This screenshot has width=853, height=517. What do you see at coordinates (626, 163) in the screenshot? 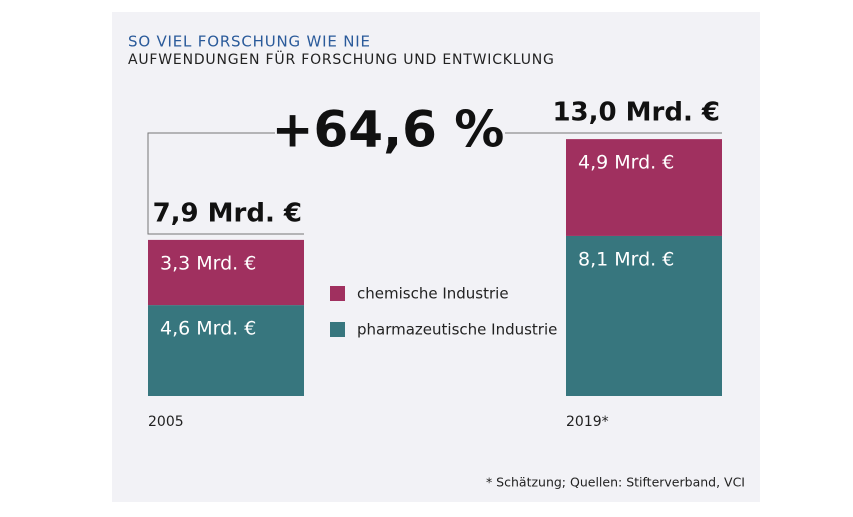
I see `value-label: 4,9 Mrd. €` at bounding box center [626, 163].